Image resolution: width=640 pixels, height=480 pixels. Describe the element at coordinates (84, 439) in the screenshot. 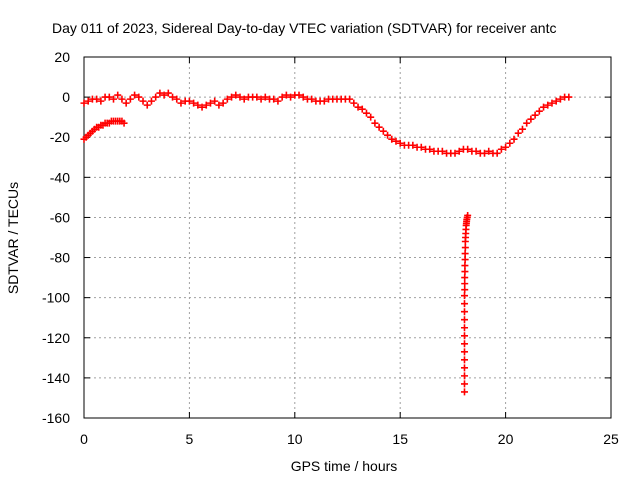

I see `x-tick-label: 0` at that location.